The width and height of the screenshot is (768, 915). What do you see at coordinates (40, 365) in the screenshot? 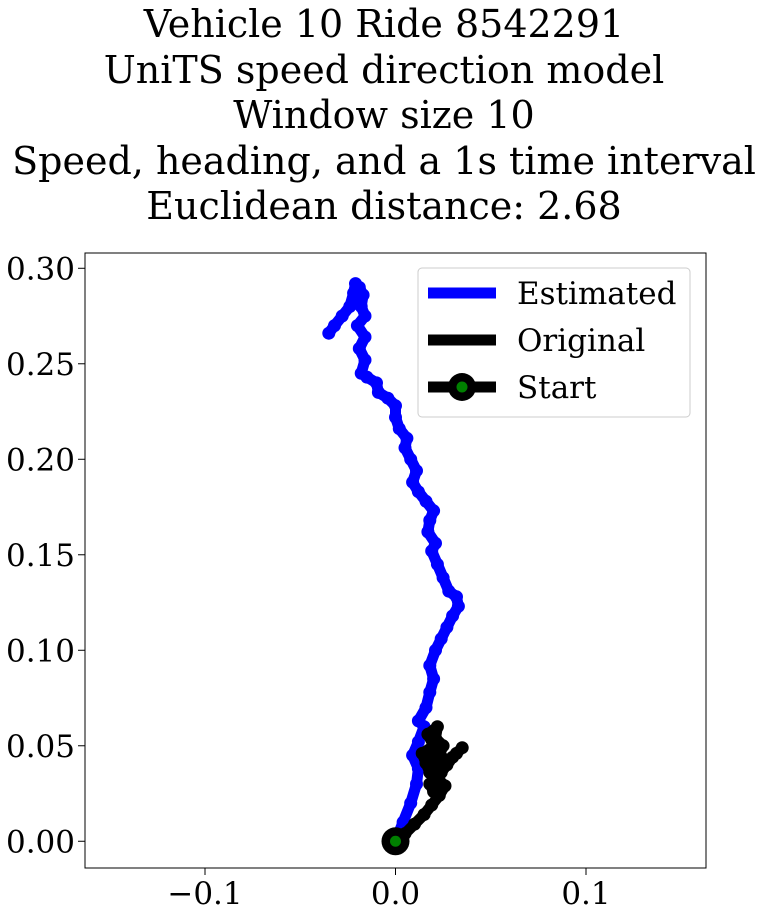
I see `y-tick-label: 0.25` at bounding box center [40, 365].